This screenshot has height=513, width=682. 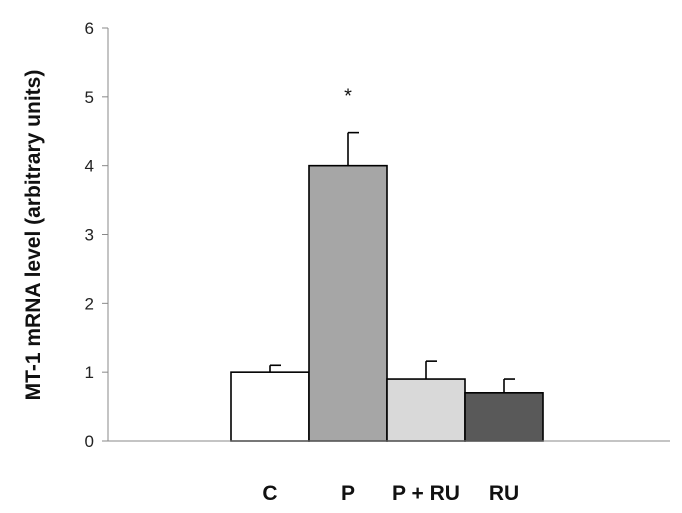 I want to click on y-tick-label: 1, so click(x=89, y=372).